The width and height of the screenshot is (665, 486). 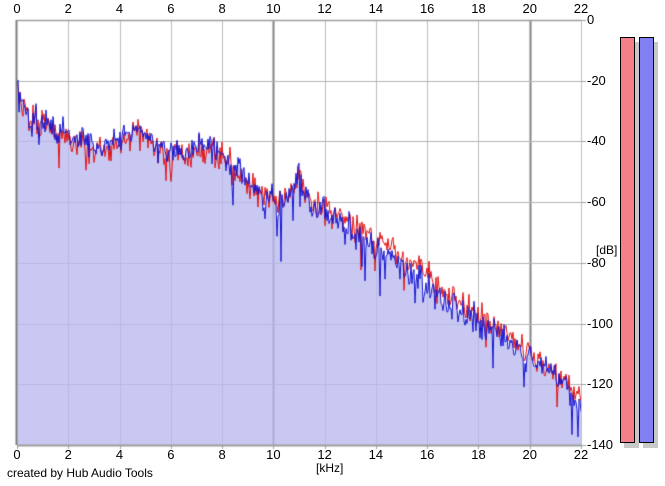 What do you see at coordinates (646, 240) in the screenshot?
I see `right-channel-level-meter` at bounding box center [646, 240].